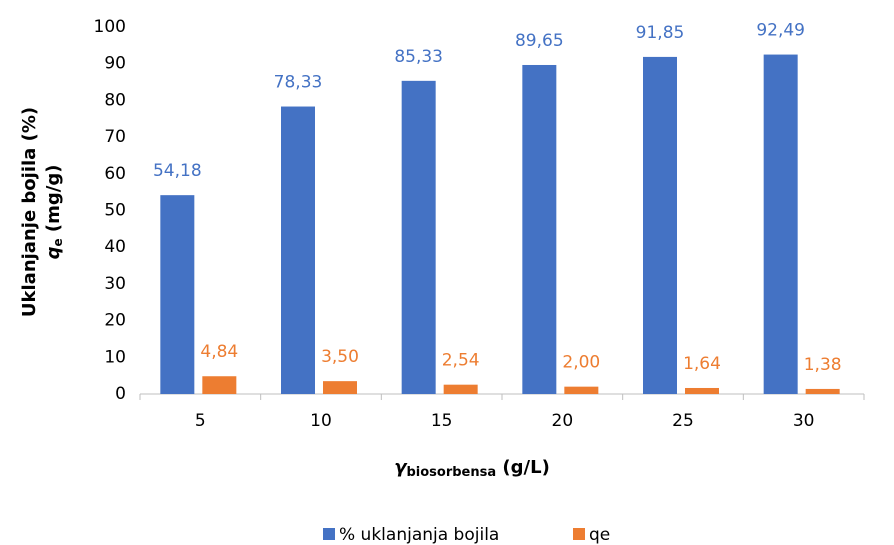 The width and height of the screenshot is (894, 545). What do you see at coordinates (58, 242) in the screenshot?
I see `y-axis-label-sub: e` at bounding box center [58, 242].